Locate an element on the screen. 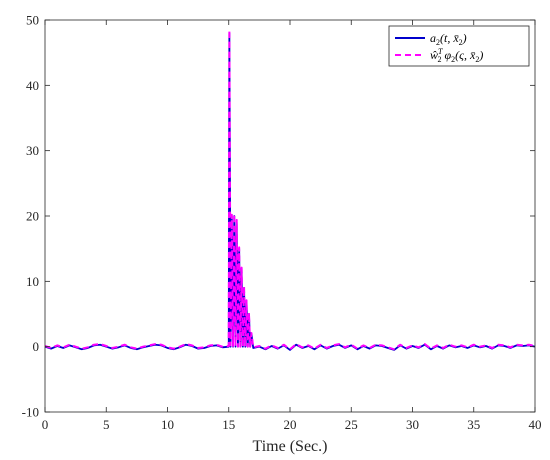 This screenshot has width=550, height=460. legend-box is located at coordinates (459, 46).